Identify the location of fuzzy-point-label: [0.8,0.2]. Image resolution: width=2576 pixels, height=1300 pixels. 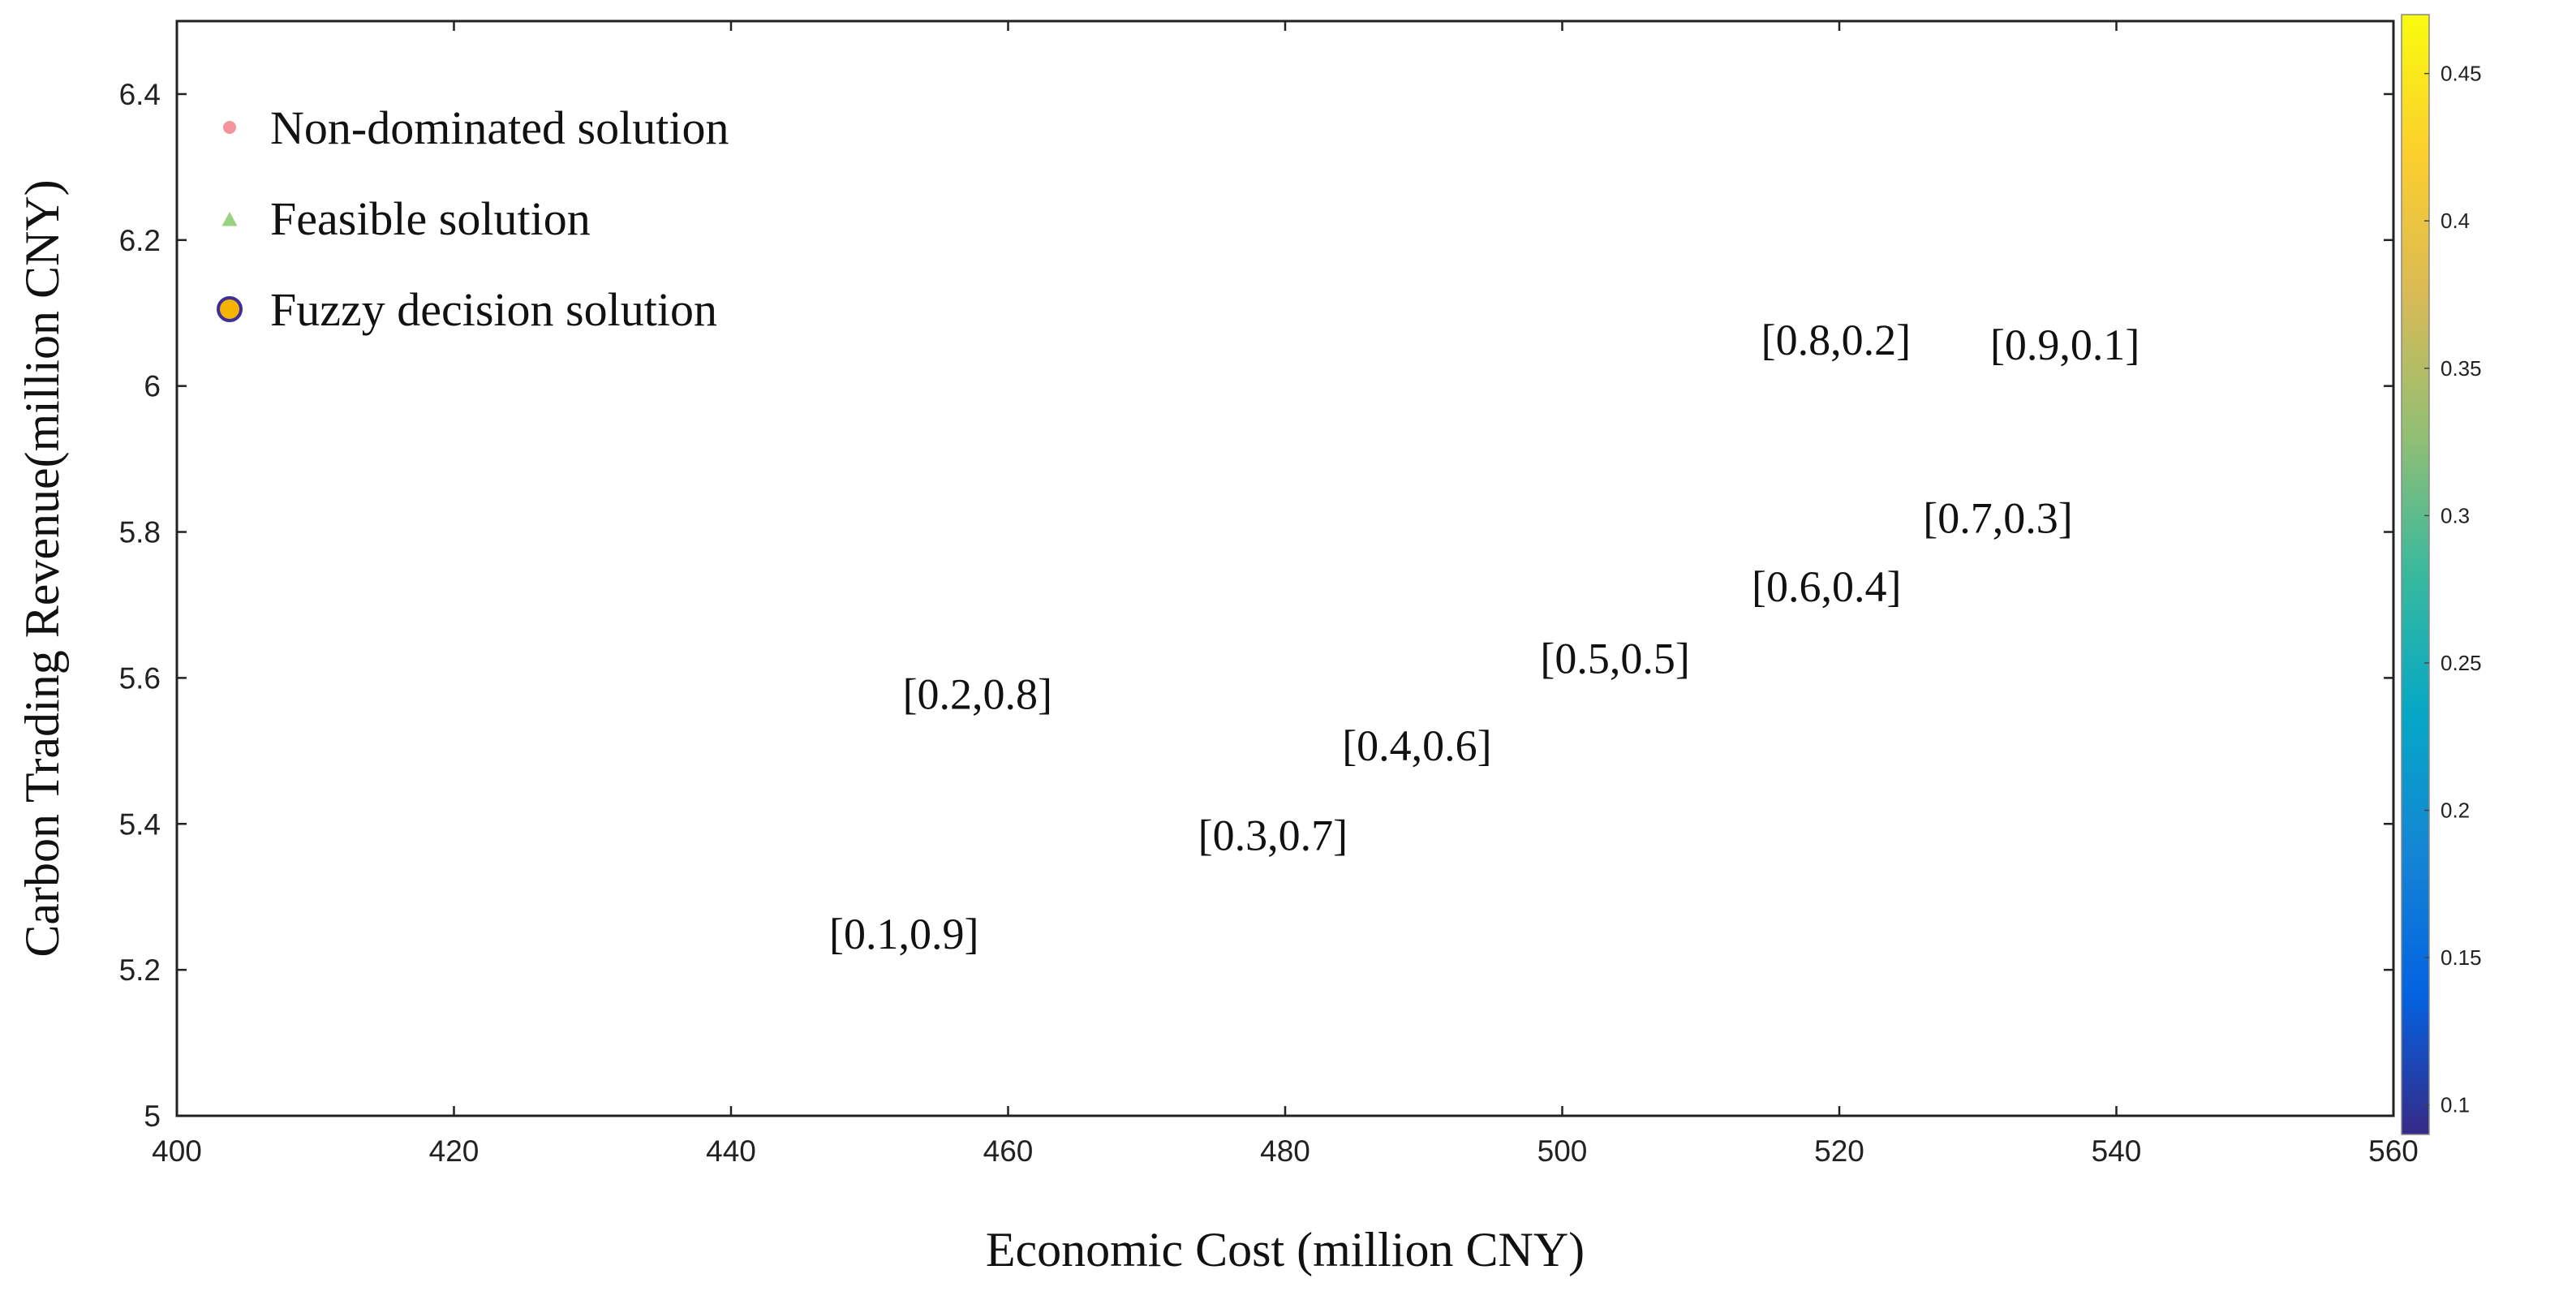
(1836, 340).